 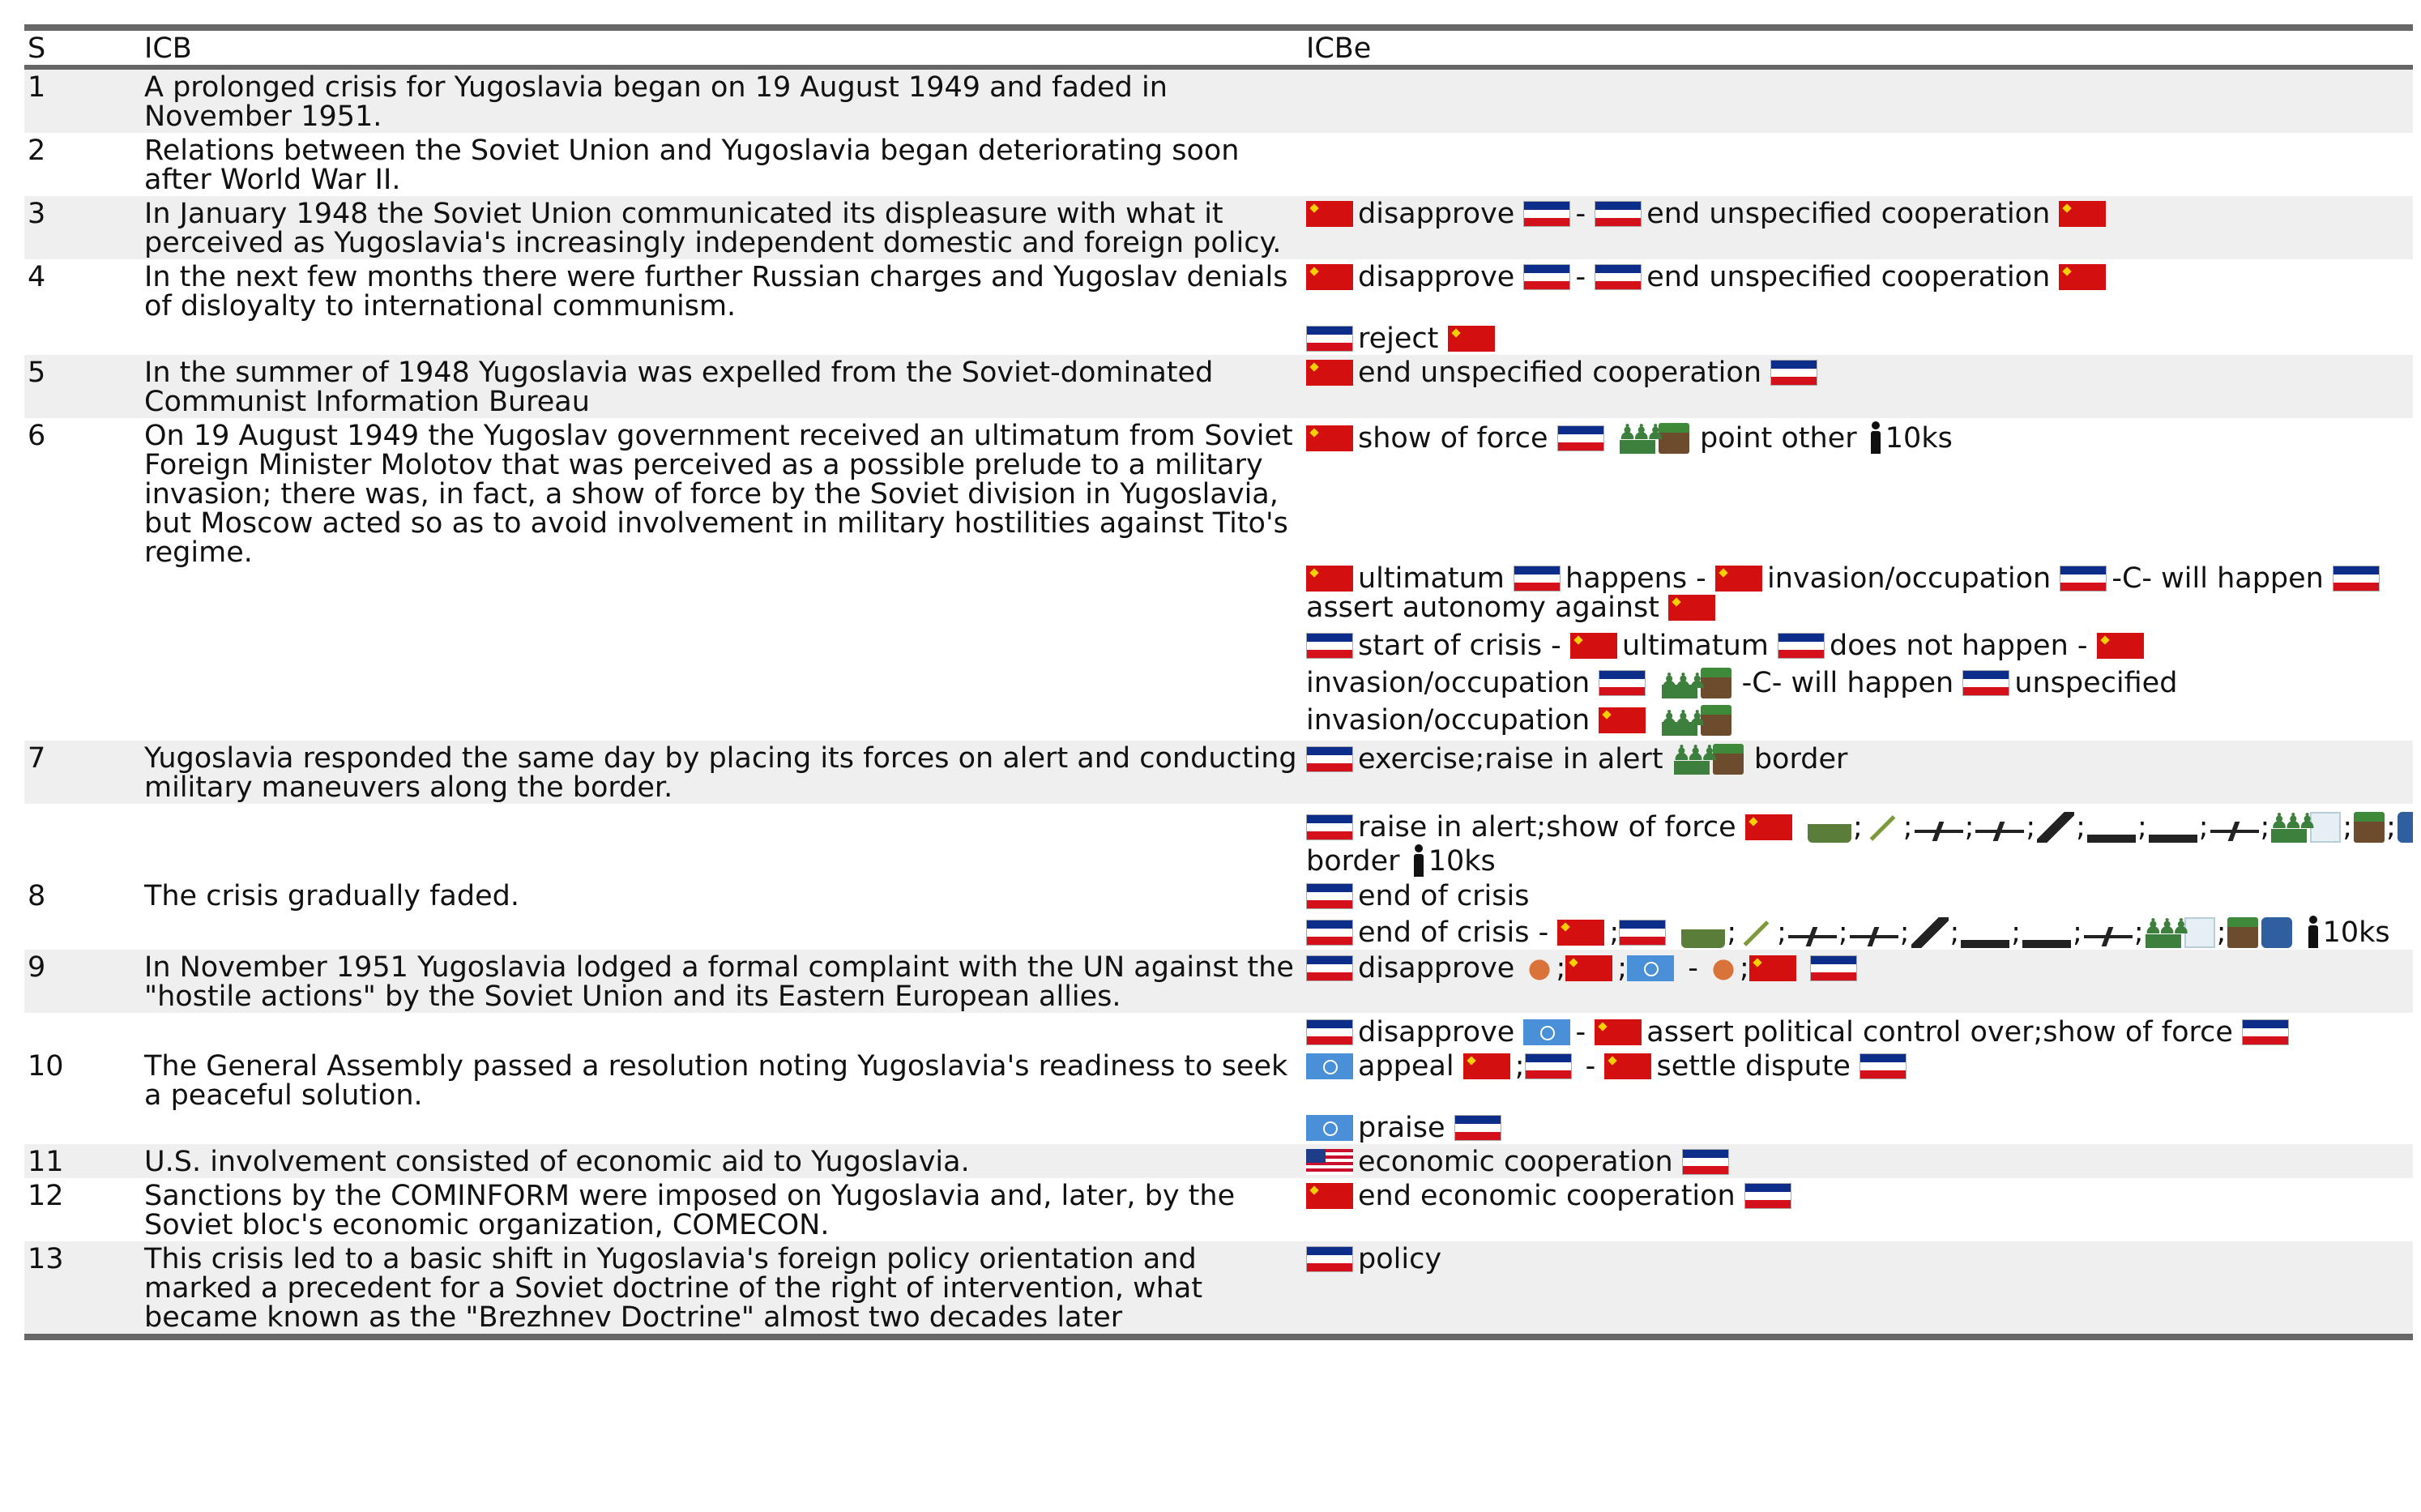 What do you see at coordinates (37, 896) in the screenshot?
I see `row-index: 8` at bounding box center [37, 896].